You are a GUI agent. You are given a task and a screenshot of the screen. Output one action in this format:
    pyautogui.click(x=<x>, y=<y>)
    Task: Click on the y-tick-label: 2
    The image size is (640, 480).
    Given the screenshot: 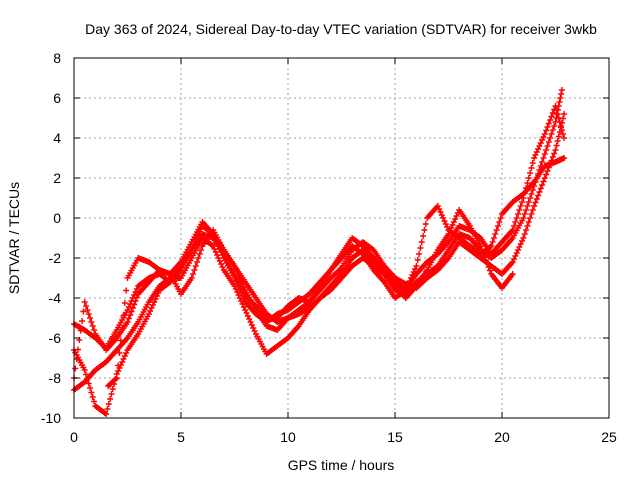 What is the action you would take?
    pyautogui.click(x=57, y=178)
    